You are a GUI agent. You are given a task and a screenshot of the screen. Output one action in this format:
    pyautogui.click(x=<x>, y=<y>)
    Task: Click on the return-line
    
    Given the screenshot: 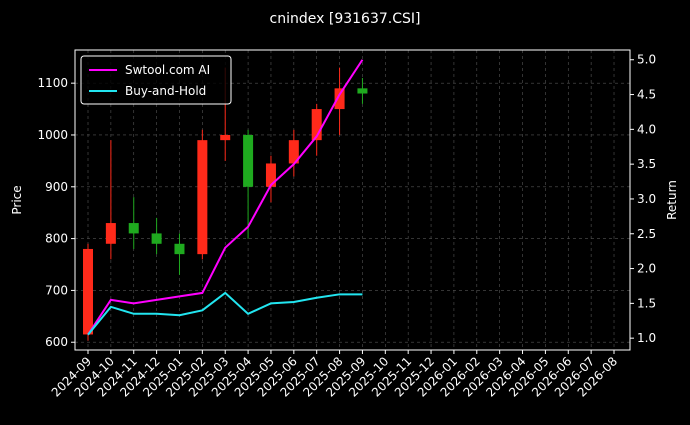 What is the action you would take?
    pyautogui.click(x=225, y=313)
    